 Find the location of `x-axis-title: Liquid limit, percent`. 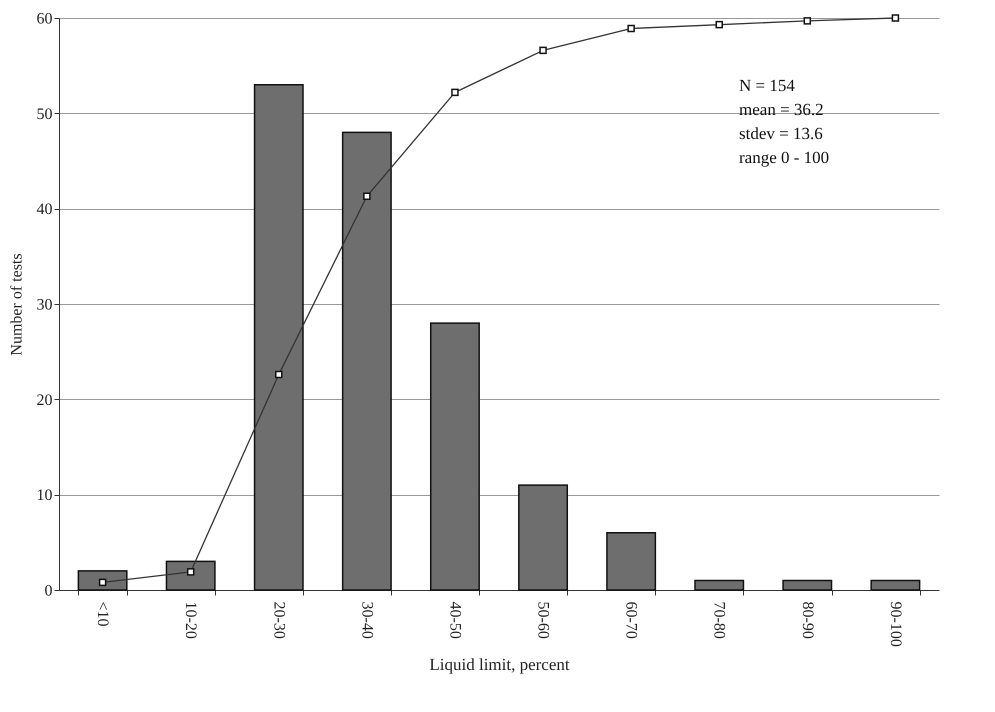

x-axis-title: Liquid limit, percent is located at coordinates (499, 664).